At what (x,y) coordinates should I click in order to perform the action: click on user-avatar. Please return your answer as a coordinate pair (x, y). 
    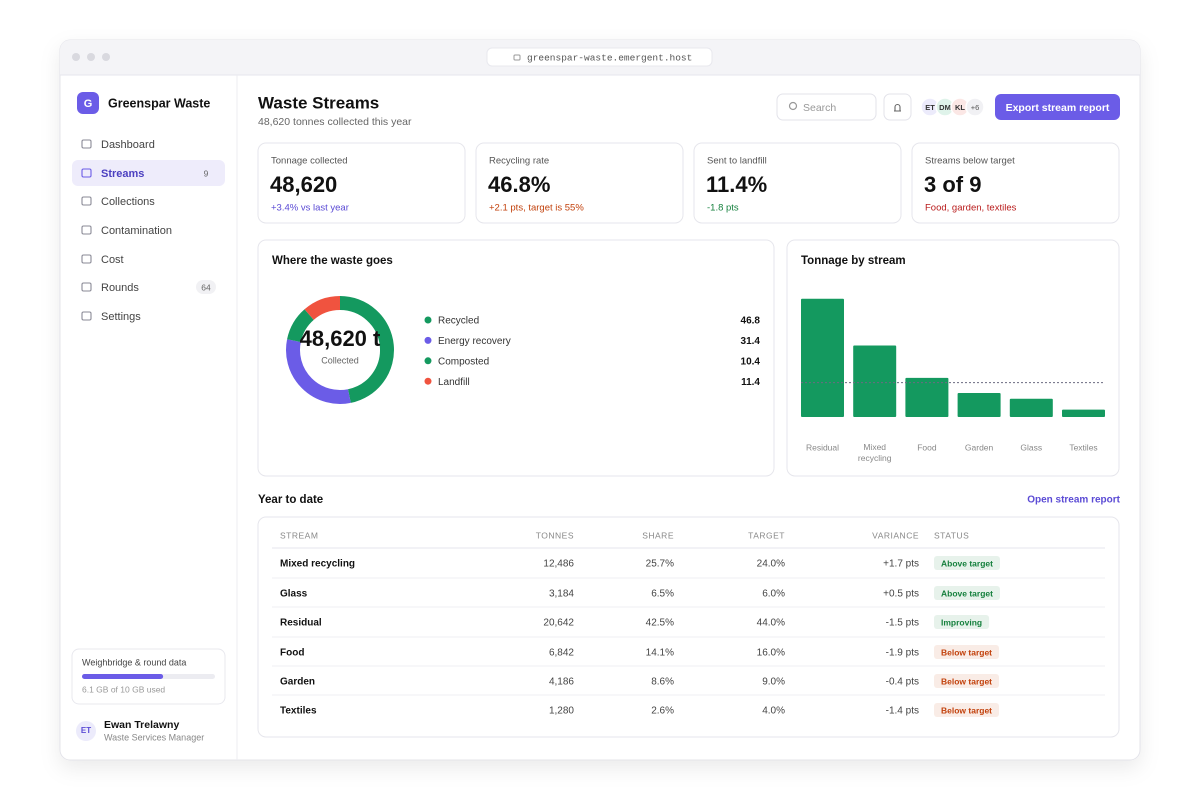
    Looking at the image, I should click on (86, 731).